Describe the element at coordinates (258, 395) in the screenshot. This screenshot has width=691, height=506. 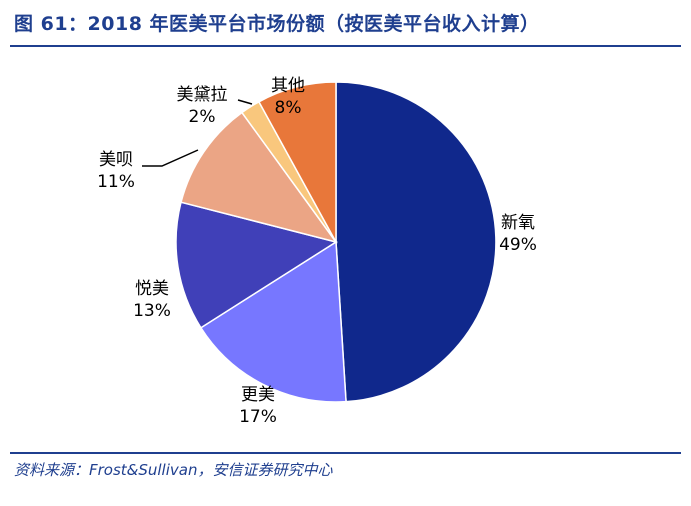
I see `slice-name-label: 更美` at that location.